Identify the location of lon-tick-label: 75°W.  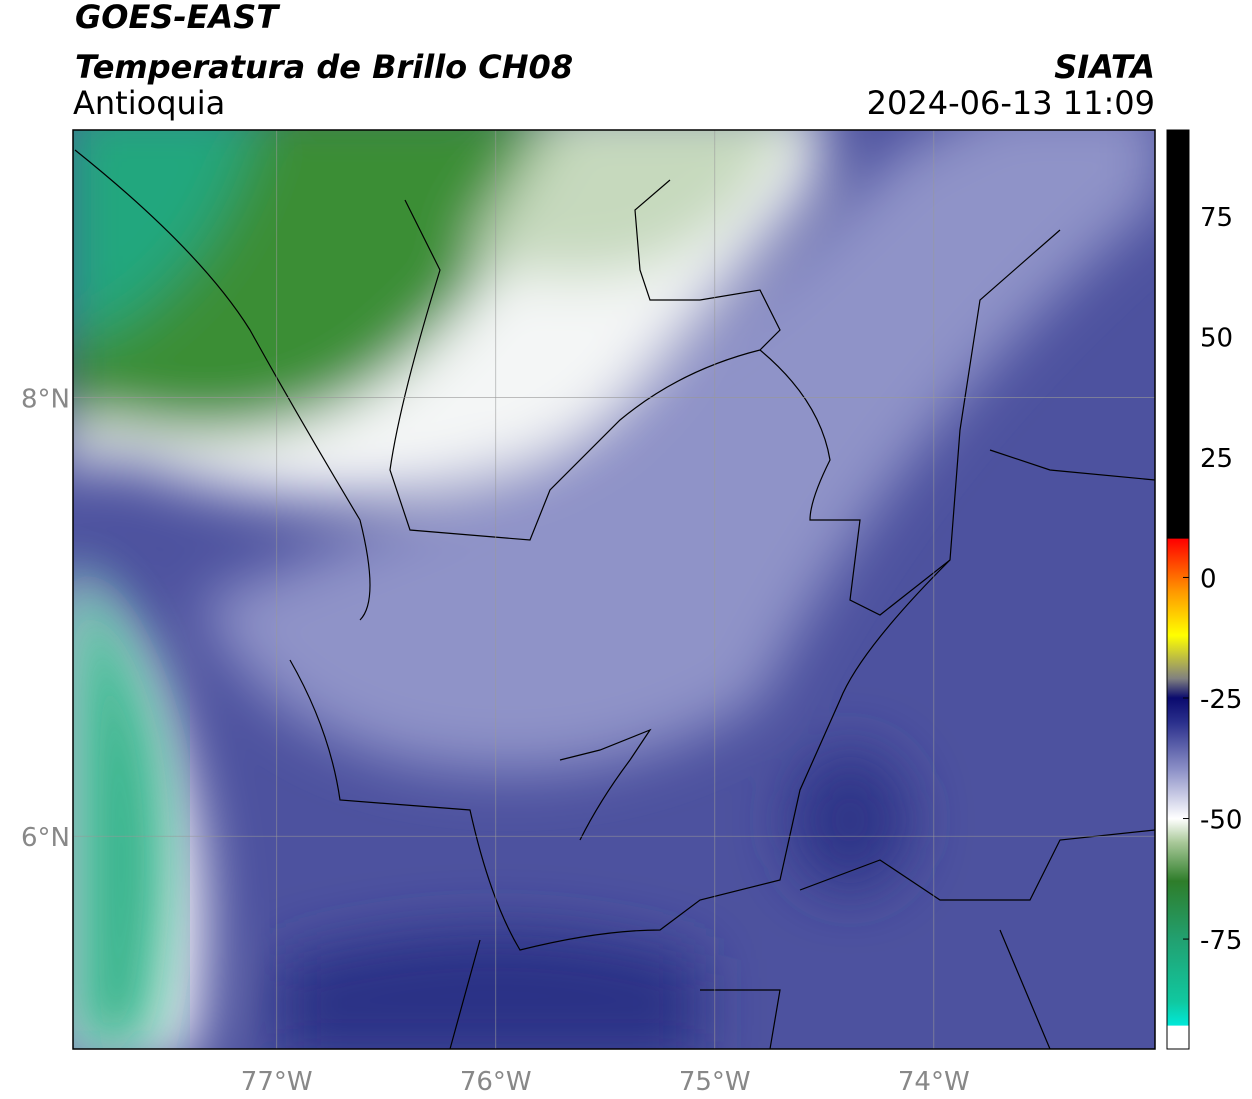
(715, 1082).